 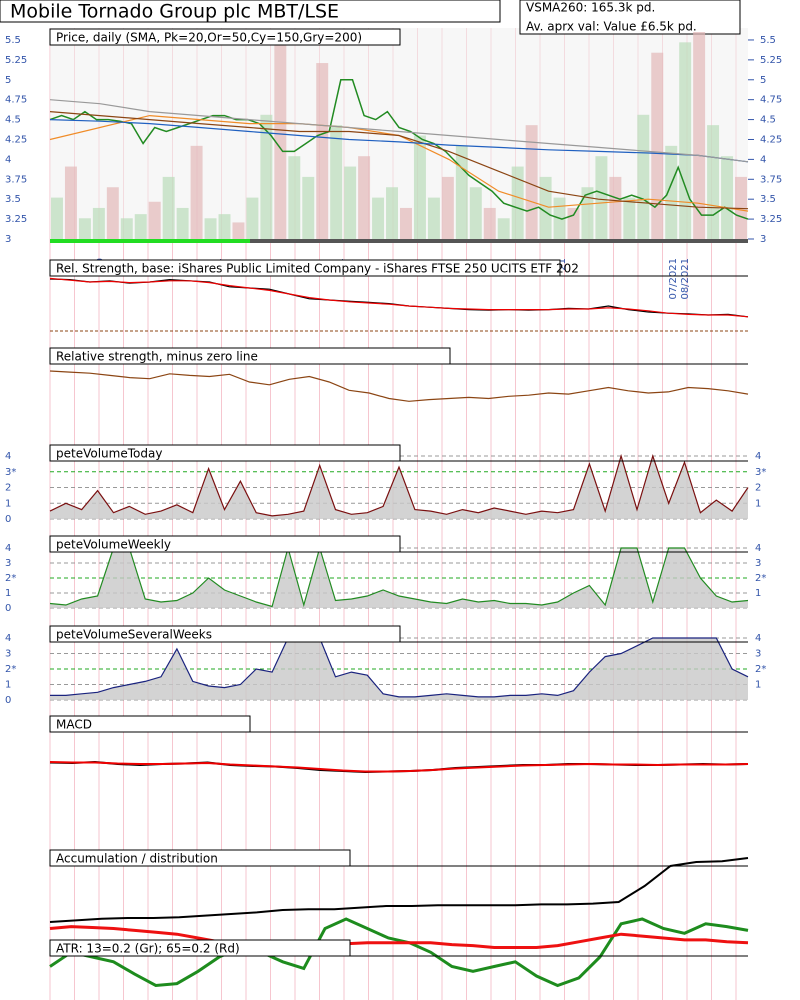 What do you see at coordinates (137, 859) in the screenshot?
I see `panel-title: Accumulation / distribution` at bounding box center [137, 859].